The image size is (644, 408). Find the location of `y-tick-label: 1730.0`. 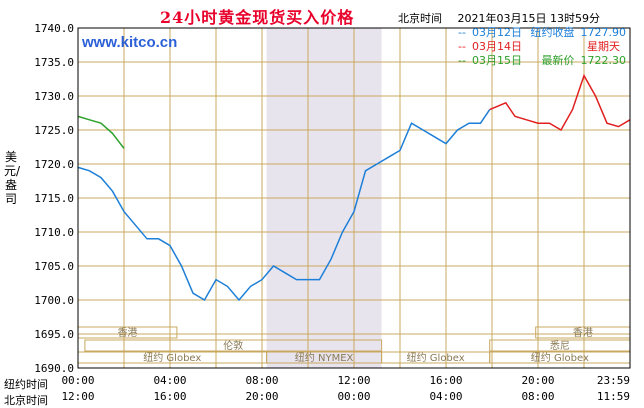

y-tick-label: 1730.0 is located at coordinates (54, 96).